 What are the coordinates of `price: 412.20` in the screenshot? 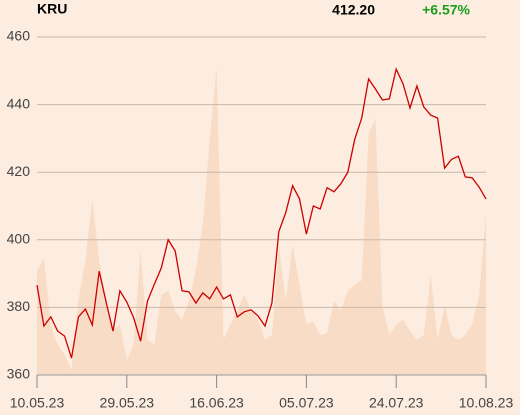 It's located at (353, 10).